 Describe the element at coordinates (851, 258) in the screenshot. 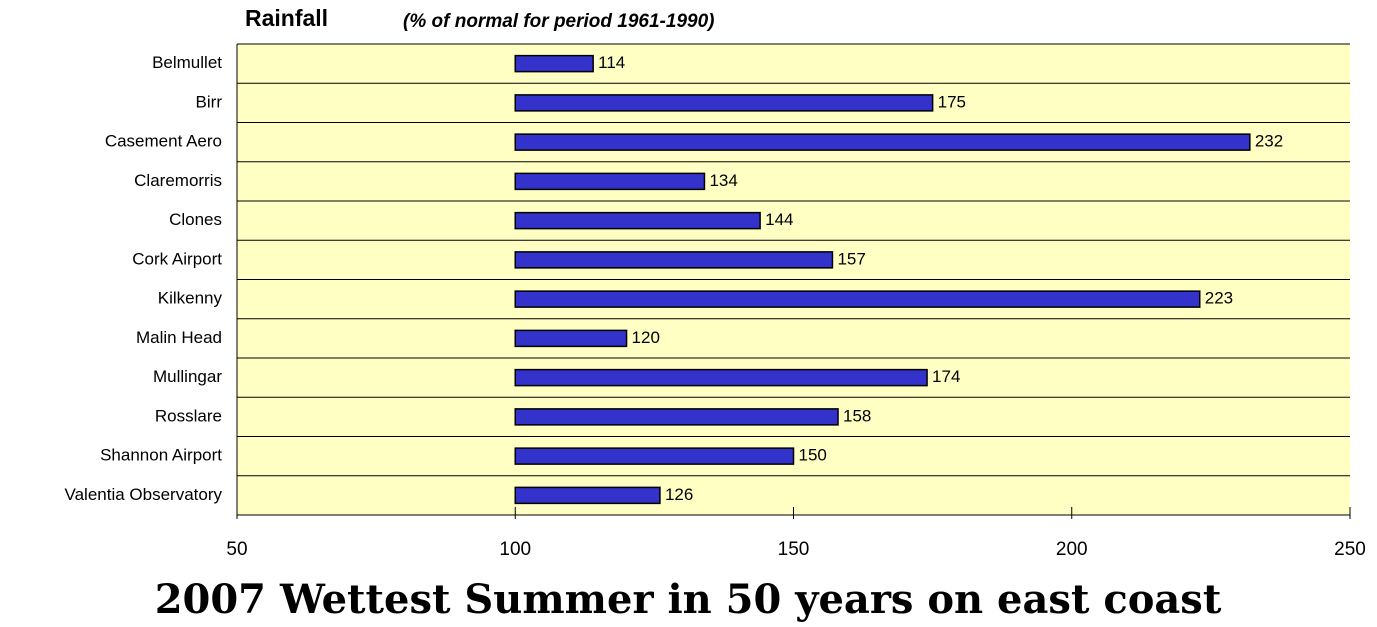

I see `data-label: 157` at that location.